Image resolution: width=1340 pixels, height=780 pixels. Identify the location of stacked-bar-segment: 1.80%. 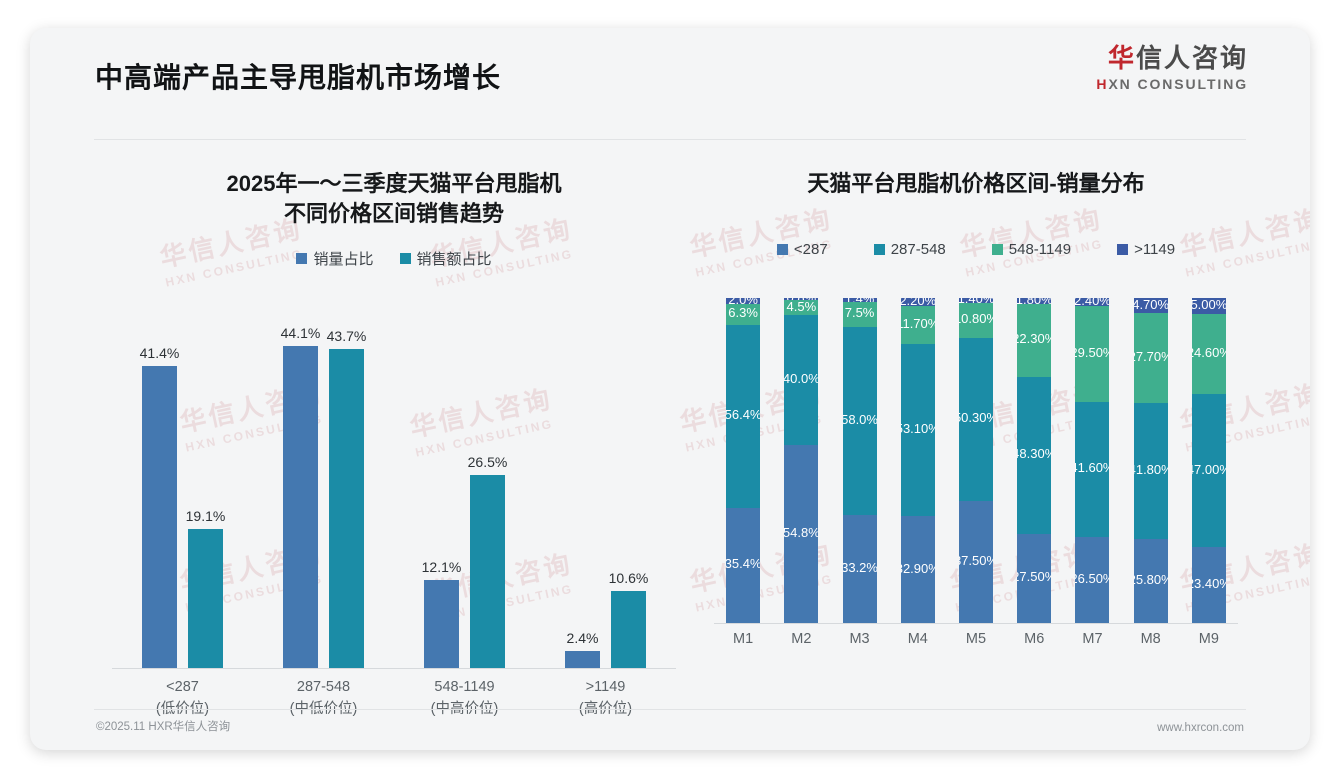
(1034, 301).